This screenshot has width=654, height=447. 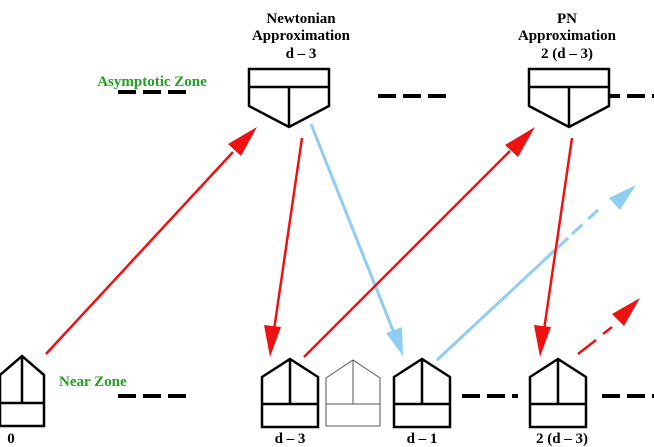 I want to click on blue-arrow-d-1-to-next, so click(x=535, y=273).